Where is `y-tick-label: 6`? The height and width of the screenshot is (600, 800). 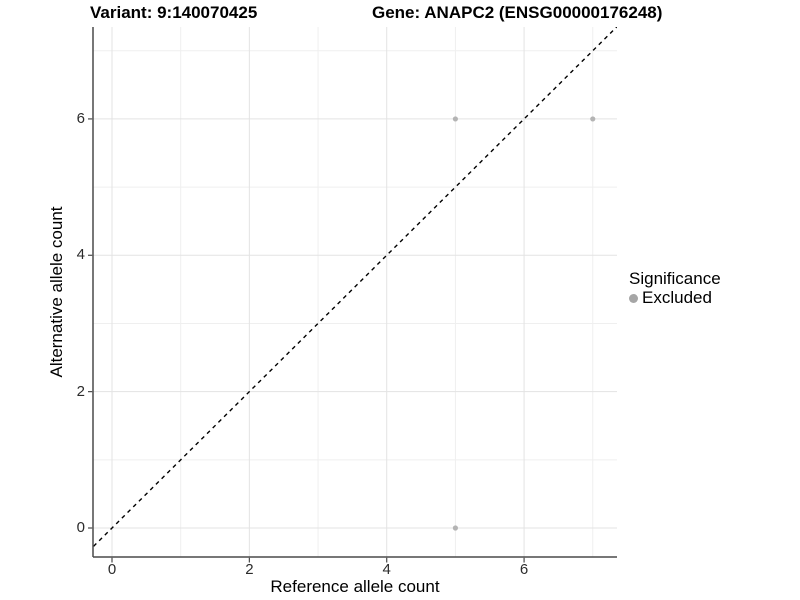
y-tick-label: 6 is located at coordinates (80, 118).